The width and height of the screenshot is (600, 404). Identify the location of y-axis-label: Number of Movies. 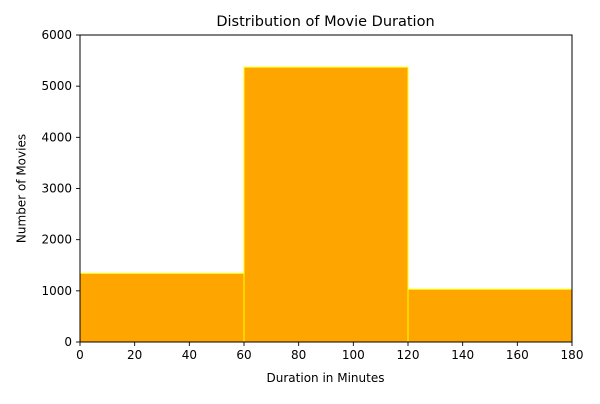
(22, 188).